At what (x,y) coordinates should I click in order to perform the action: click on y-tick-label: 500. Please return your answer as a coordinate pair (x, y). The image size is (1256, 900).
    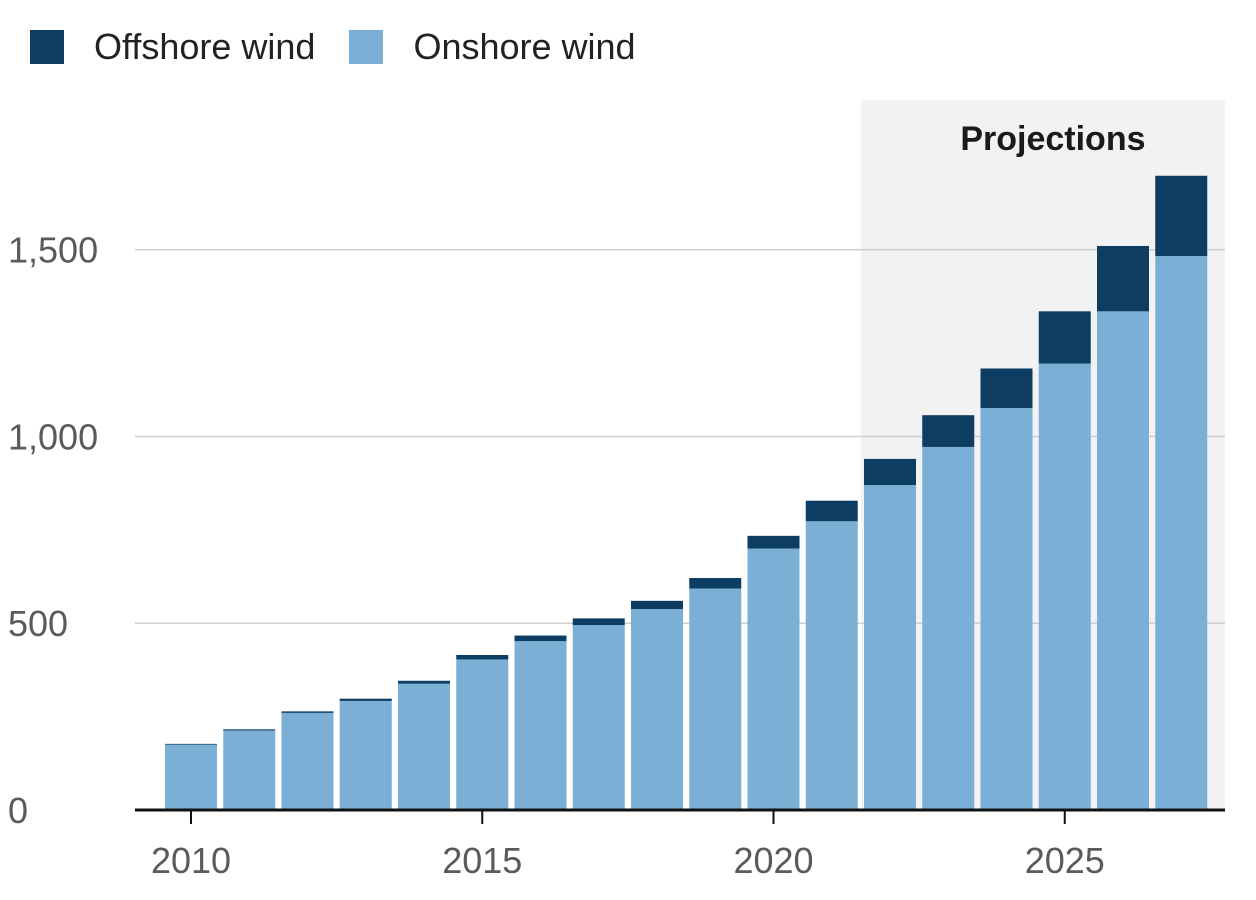
    Looking at the image, I should click on (38, 623).